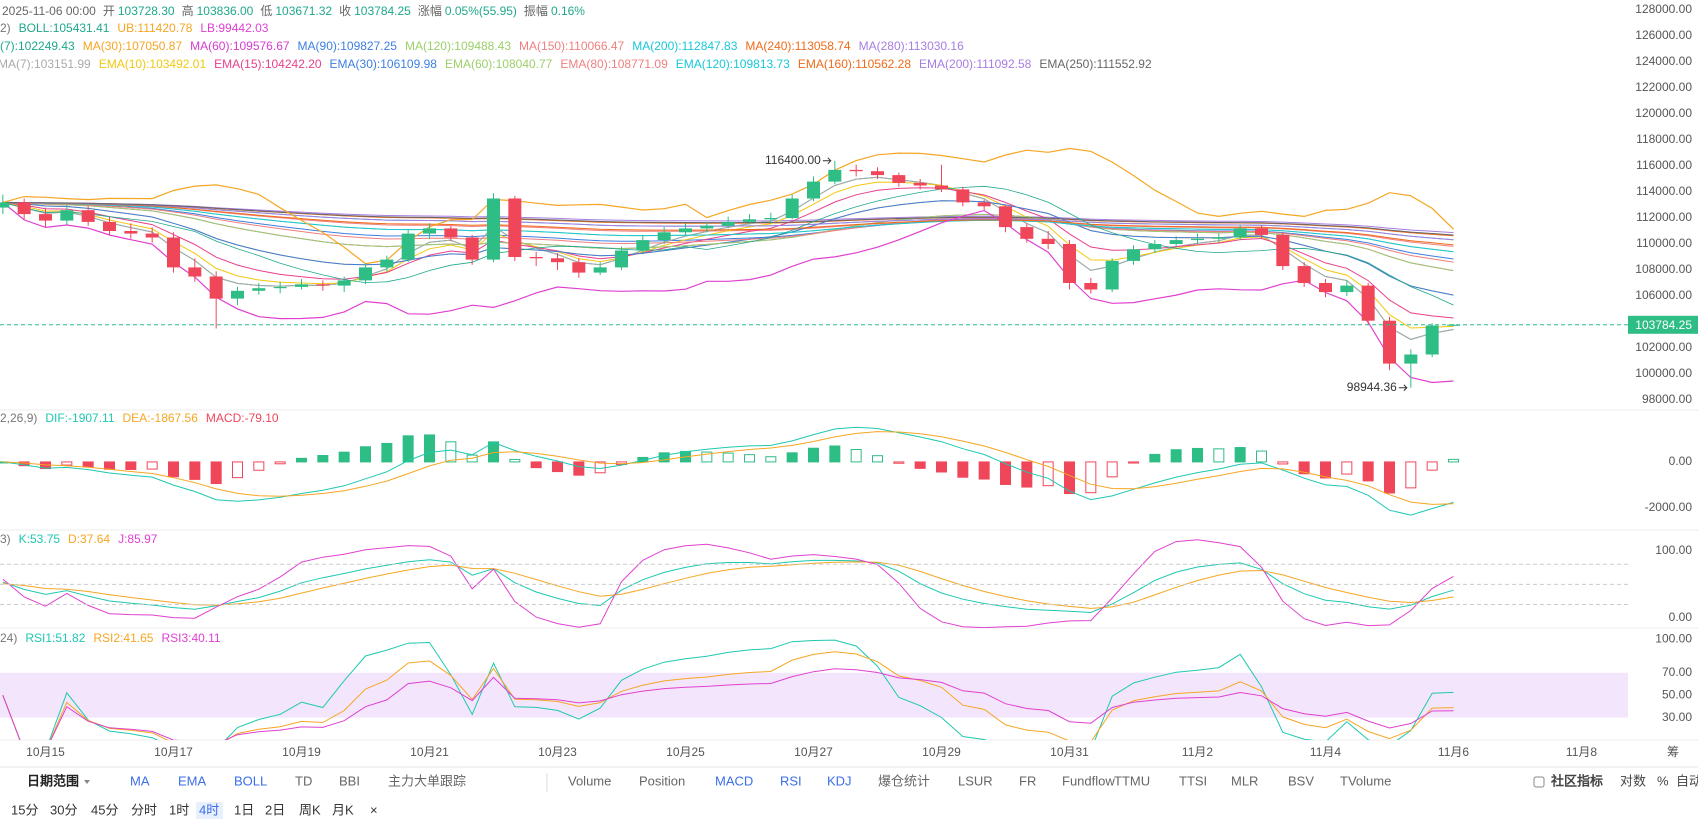 The width and height of the screenshot is (1698, 819). I want to click on x-tick-label: 10月31, so click(1069, 752).